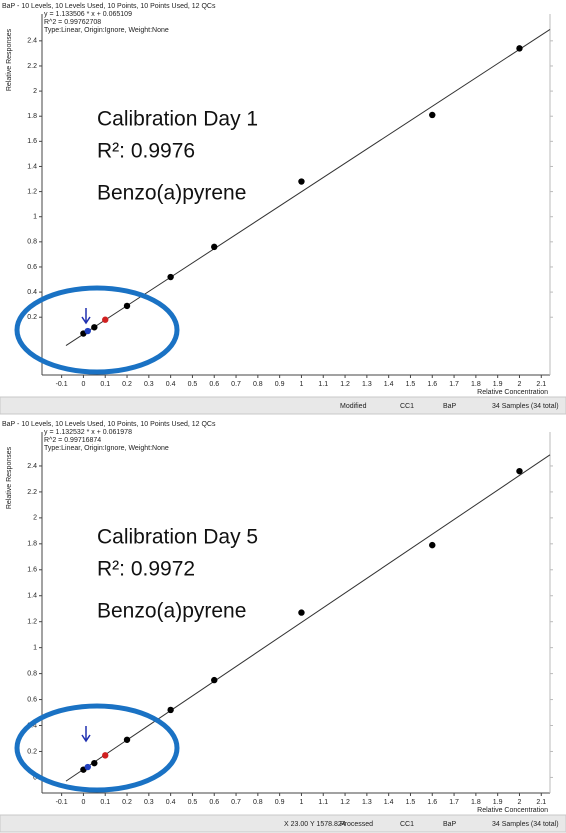  I want to click on status-item: Modified, so click(353, 406).